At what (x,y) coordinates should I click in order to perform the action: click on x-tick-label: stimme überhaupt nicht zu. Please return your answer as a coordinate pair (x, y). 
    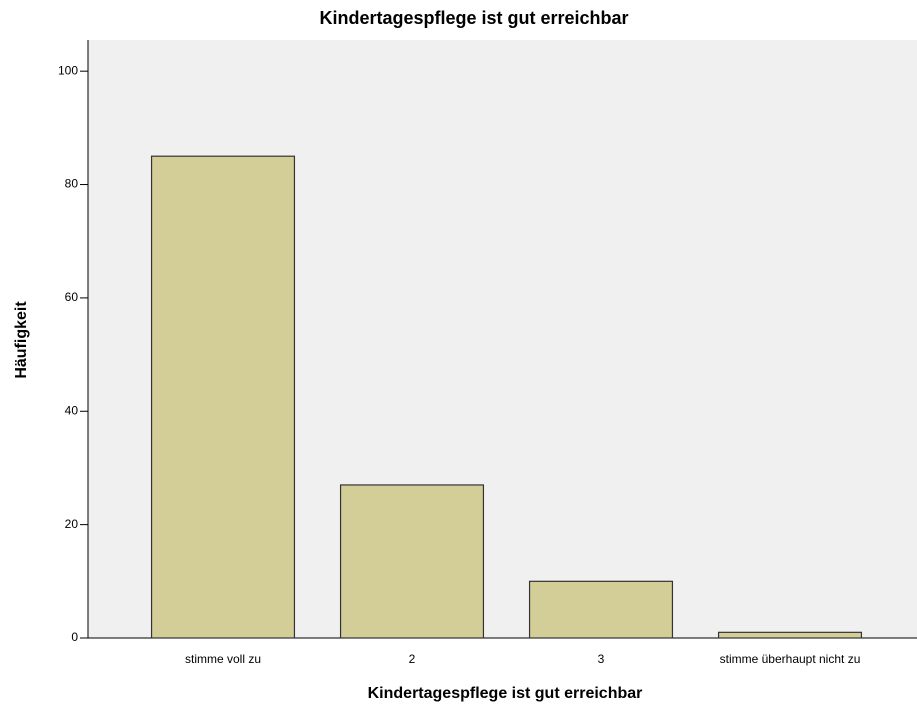
    Looking at the image, I should click on (790, 659).